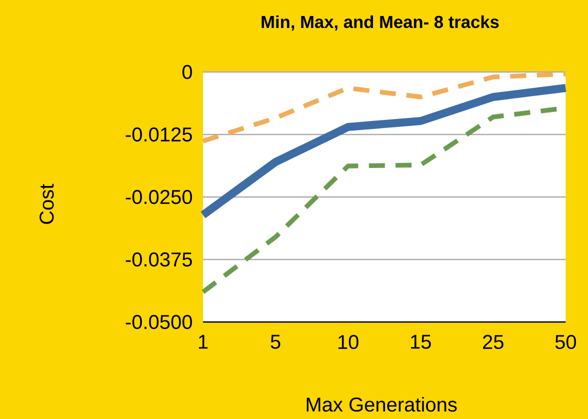 This screenshot has width=588, height=419. I want to click on y-tick-label: -0.0250, so click(159, 197).